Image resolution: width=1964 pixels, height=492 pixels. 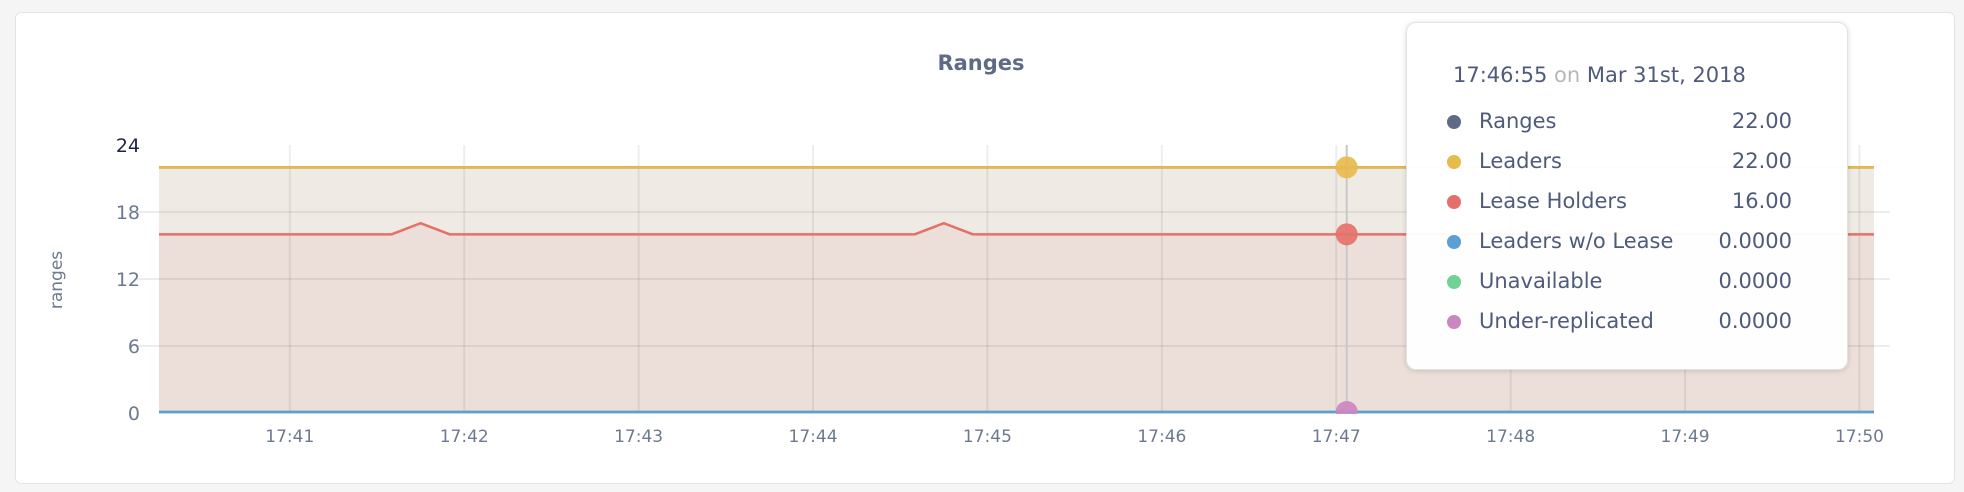 What do you see at coordinates (987, 437) in the screenshot?
I see `x-tick-label: 17:45` at bounding box center [987, 437].